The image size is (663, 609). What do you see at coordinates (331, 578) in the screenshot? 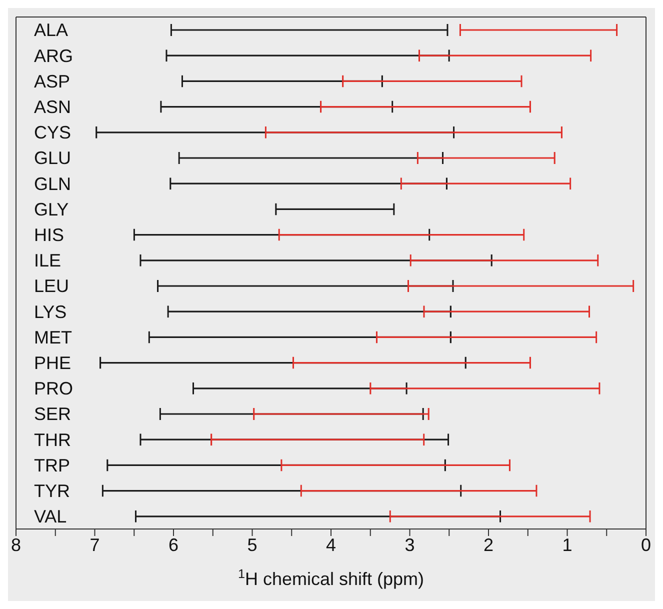
I see `x-axis-title: $^{1}$H chemical shift (ppm)` at bounding box center [331, 578].